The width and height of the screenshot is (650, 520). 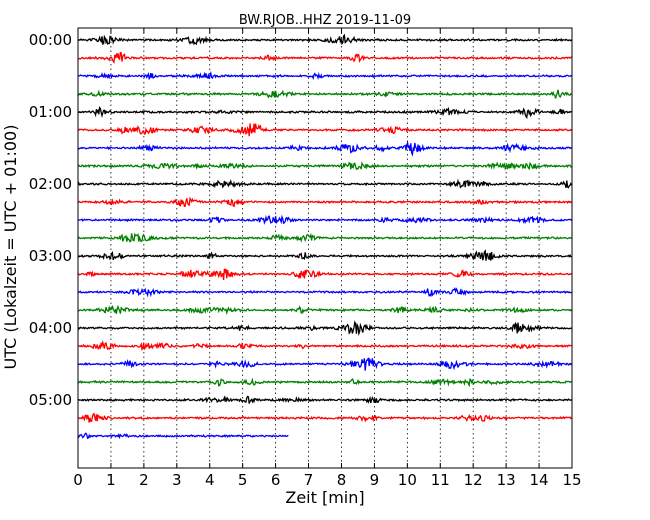 I want to click on x-tick-label: 9, so click(x=375, y=480).